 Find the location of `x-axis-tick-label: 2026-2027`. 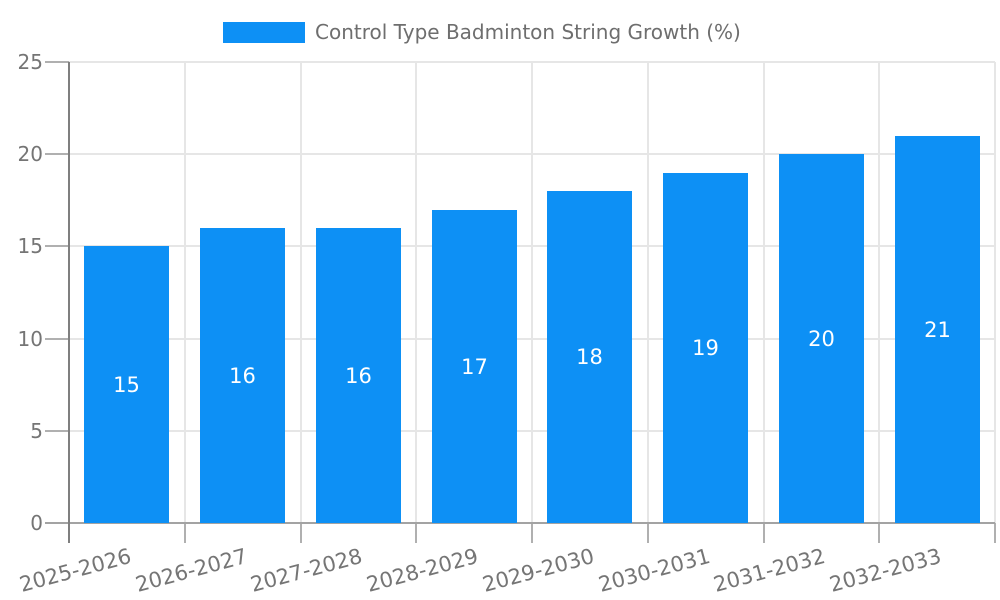

x-axis-tick-label: 2026-2027 is located at coordinates (191, 570).